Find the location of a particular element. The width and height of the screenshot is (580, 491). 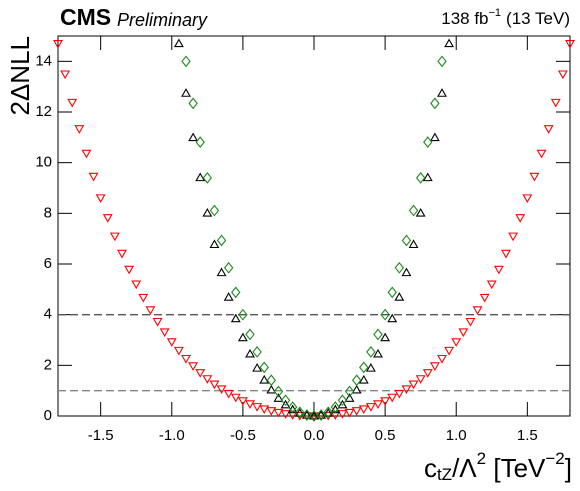

x-label-base: c is located at coordinates (430, 468).